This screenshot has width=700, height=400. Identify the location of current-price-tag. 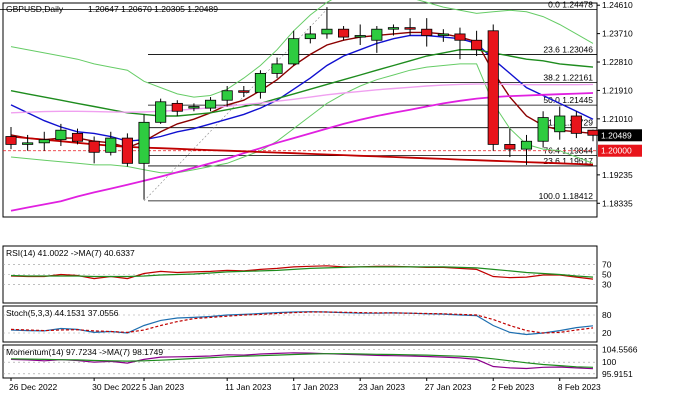
(620, 135).